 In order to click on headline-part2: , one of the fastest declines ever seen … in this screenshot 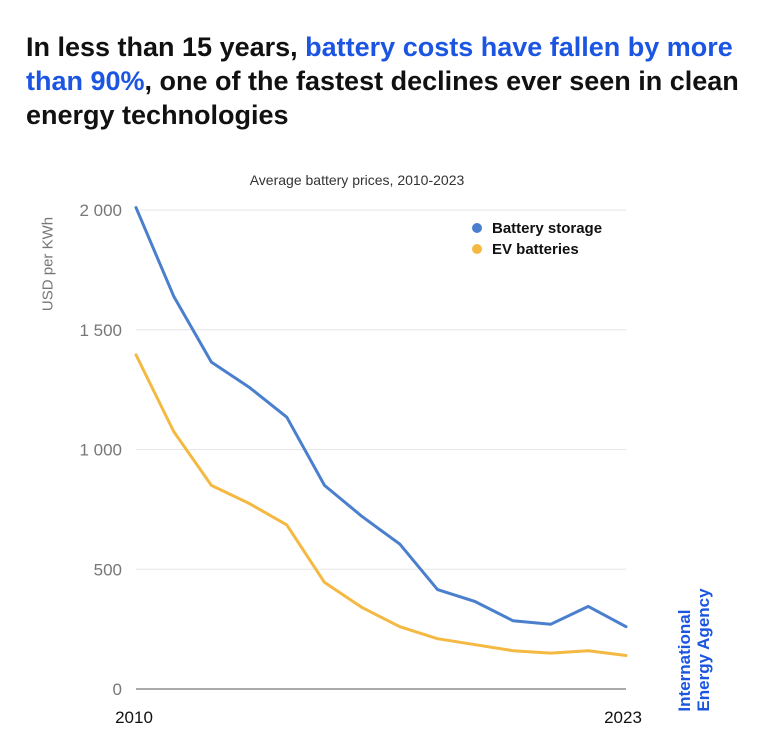, I will do `click(382, 98)`.